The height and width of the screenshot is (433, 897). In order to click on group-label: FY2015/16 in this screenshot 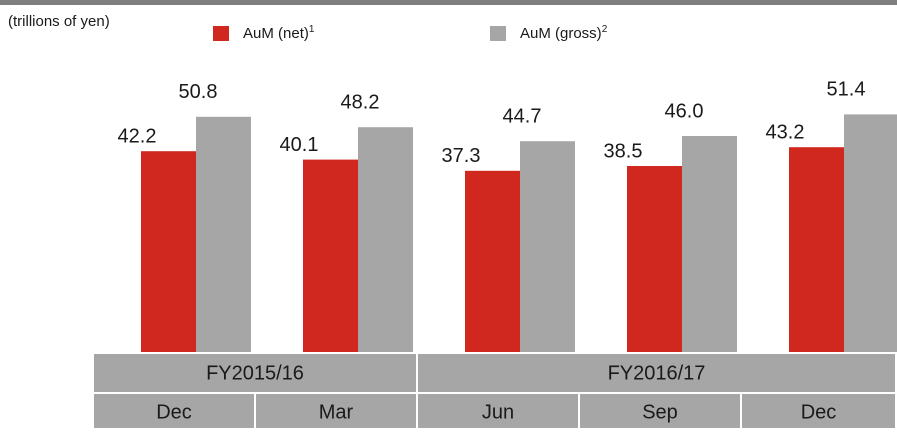, I will do `click(255, 373)`.